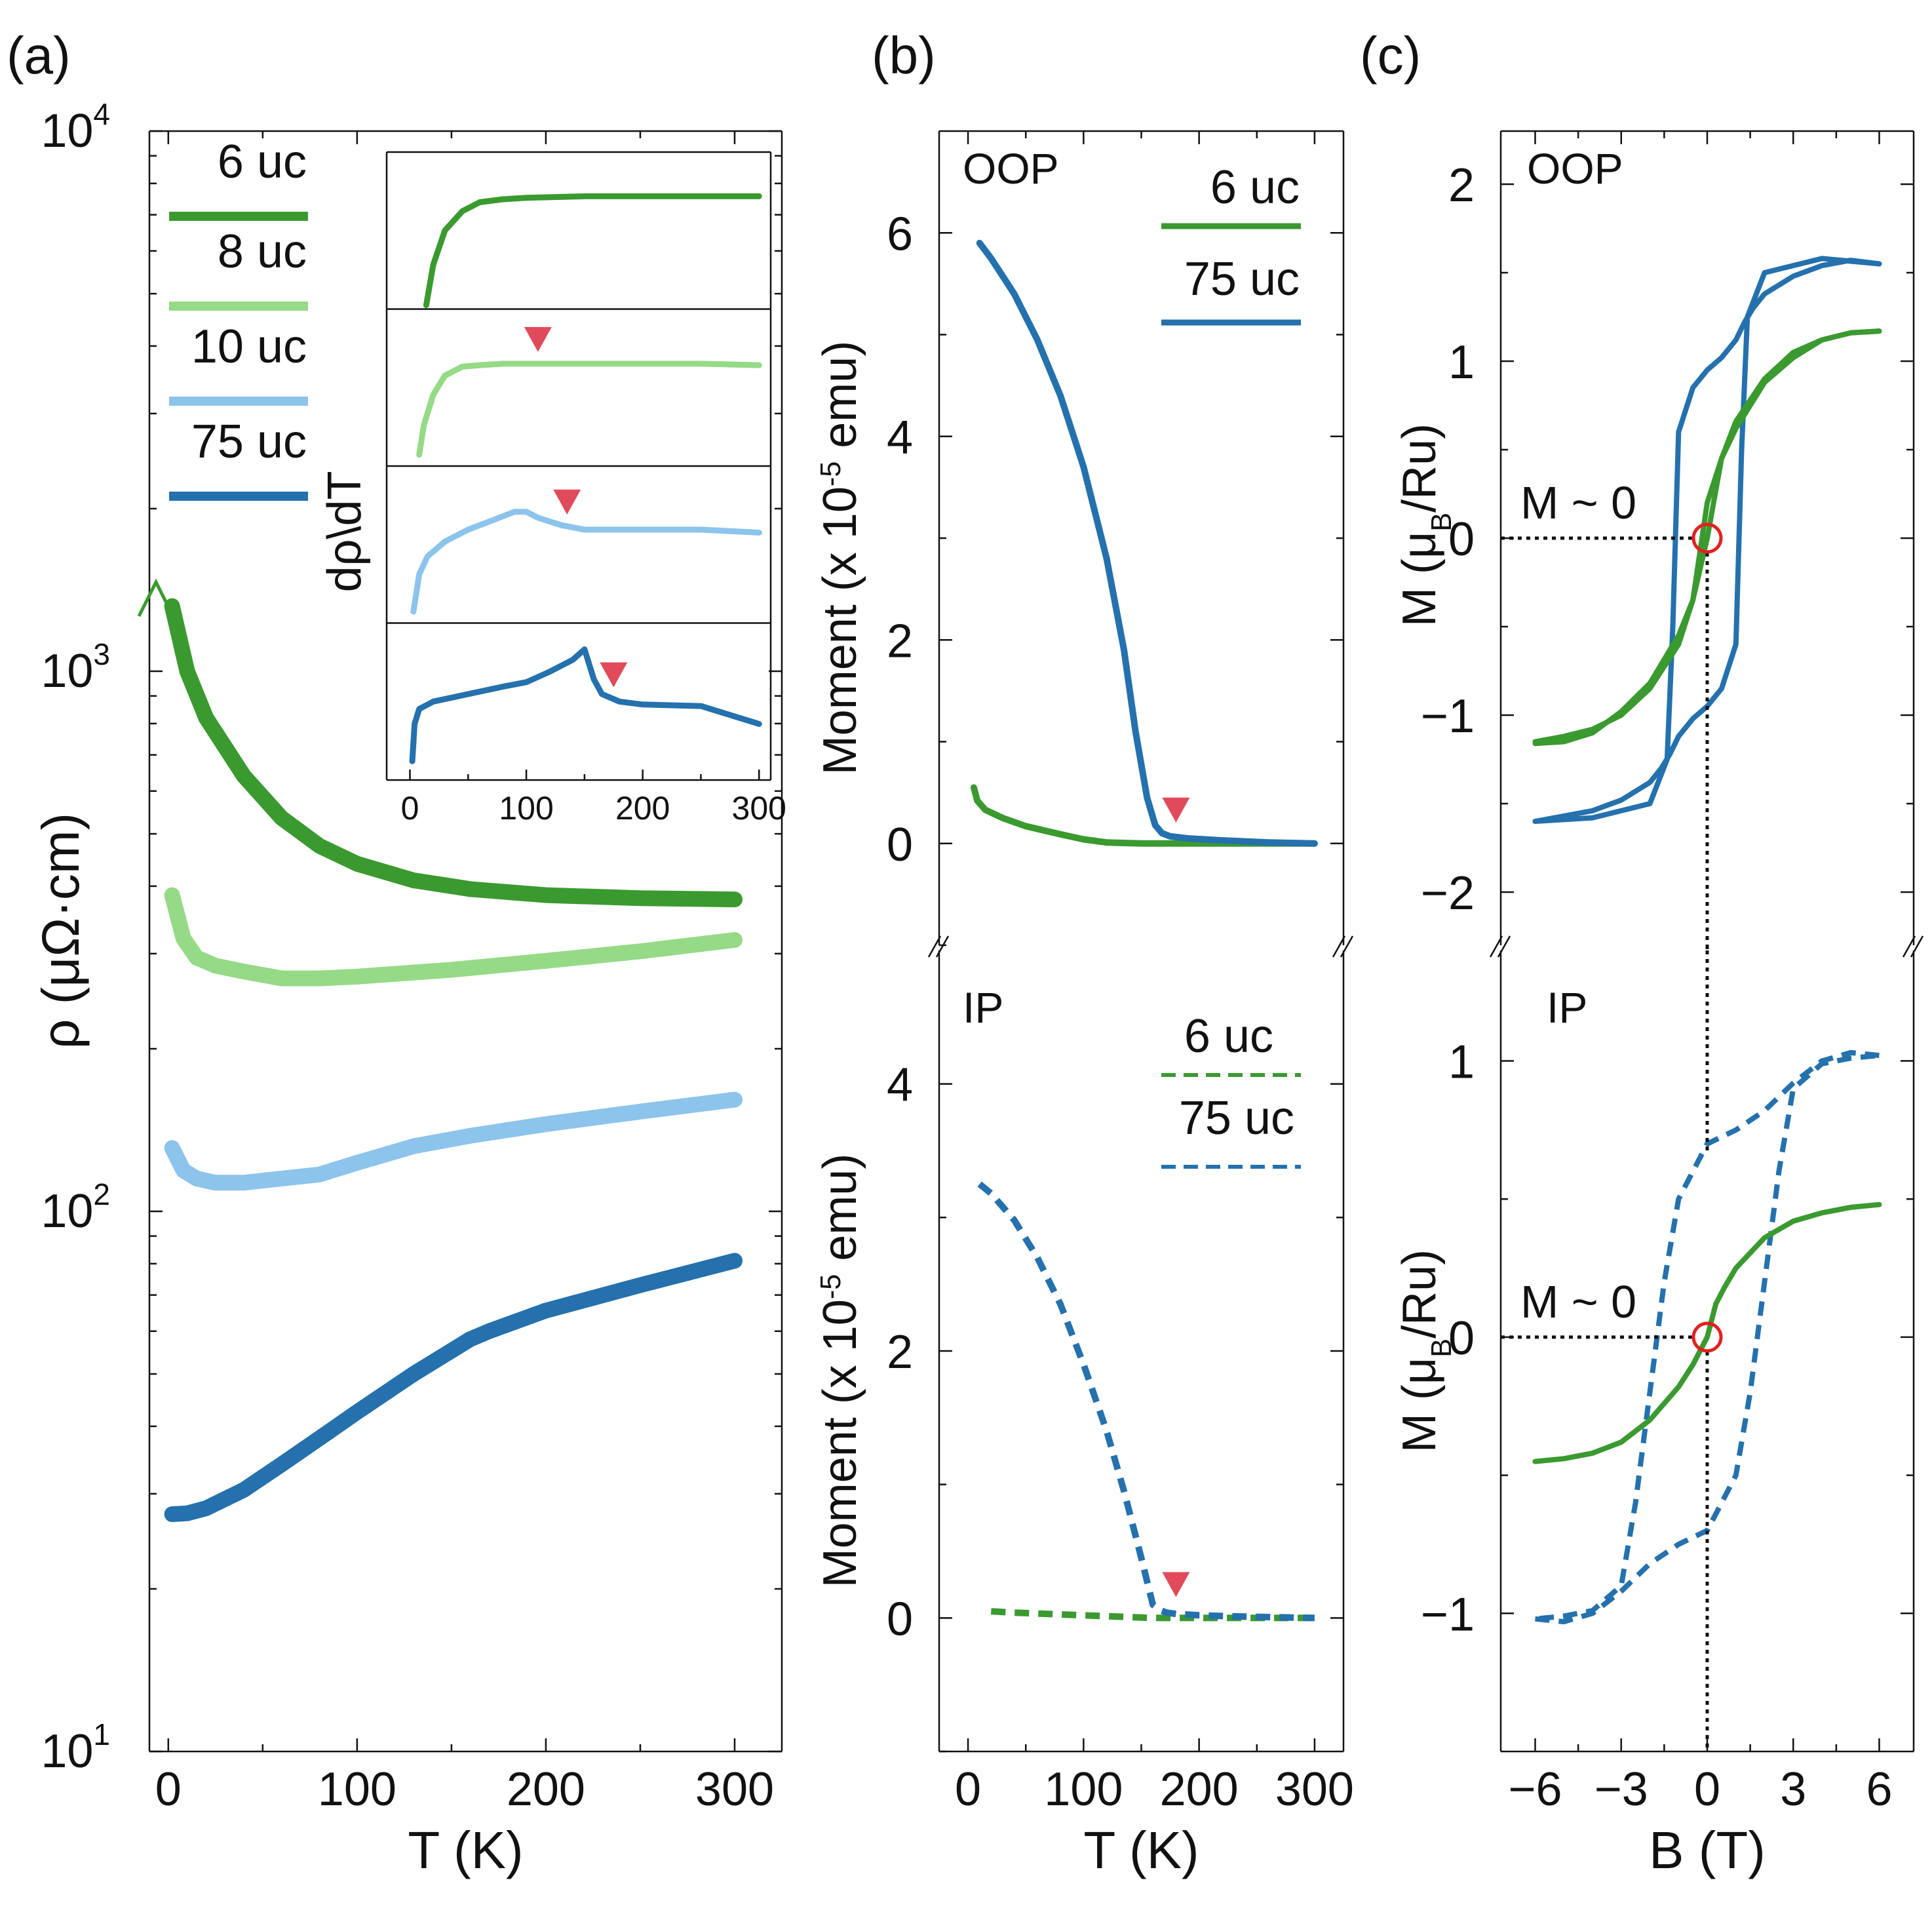 Image resolution: width=1932 pixels, height=1916 pixels. Describe the element at coordinates (168, 1789) in the screenshot. I see `a-xtick-label: 0` at that location.